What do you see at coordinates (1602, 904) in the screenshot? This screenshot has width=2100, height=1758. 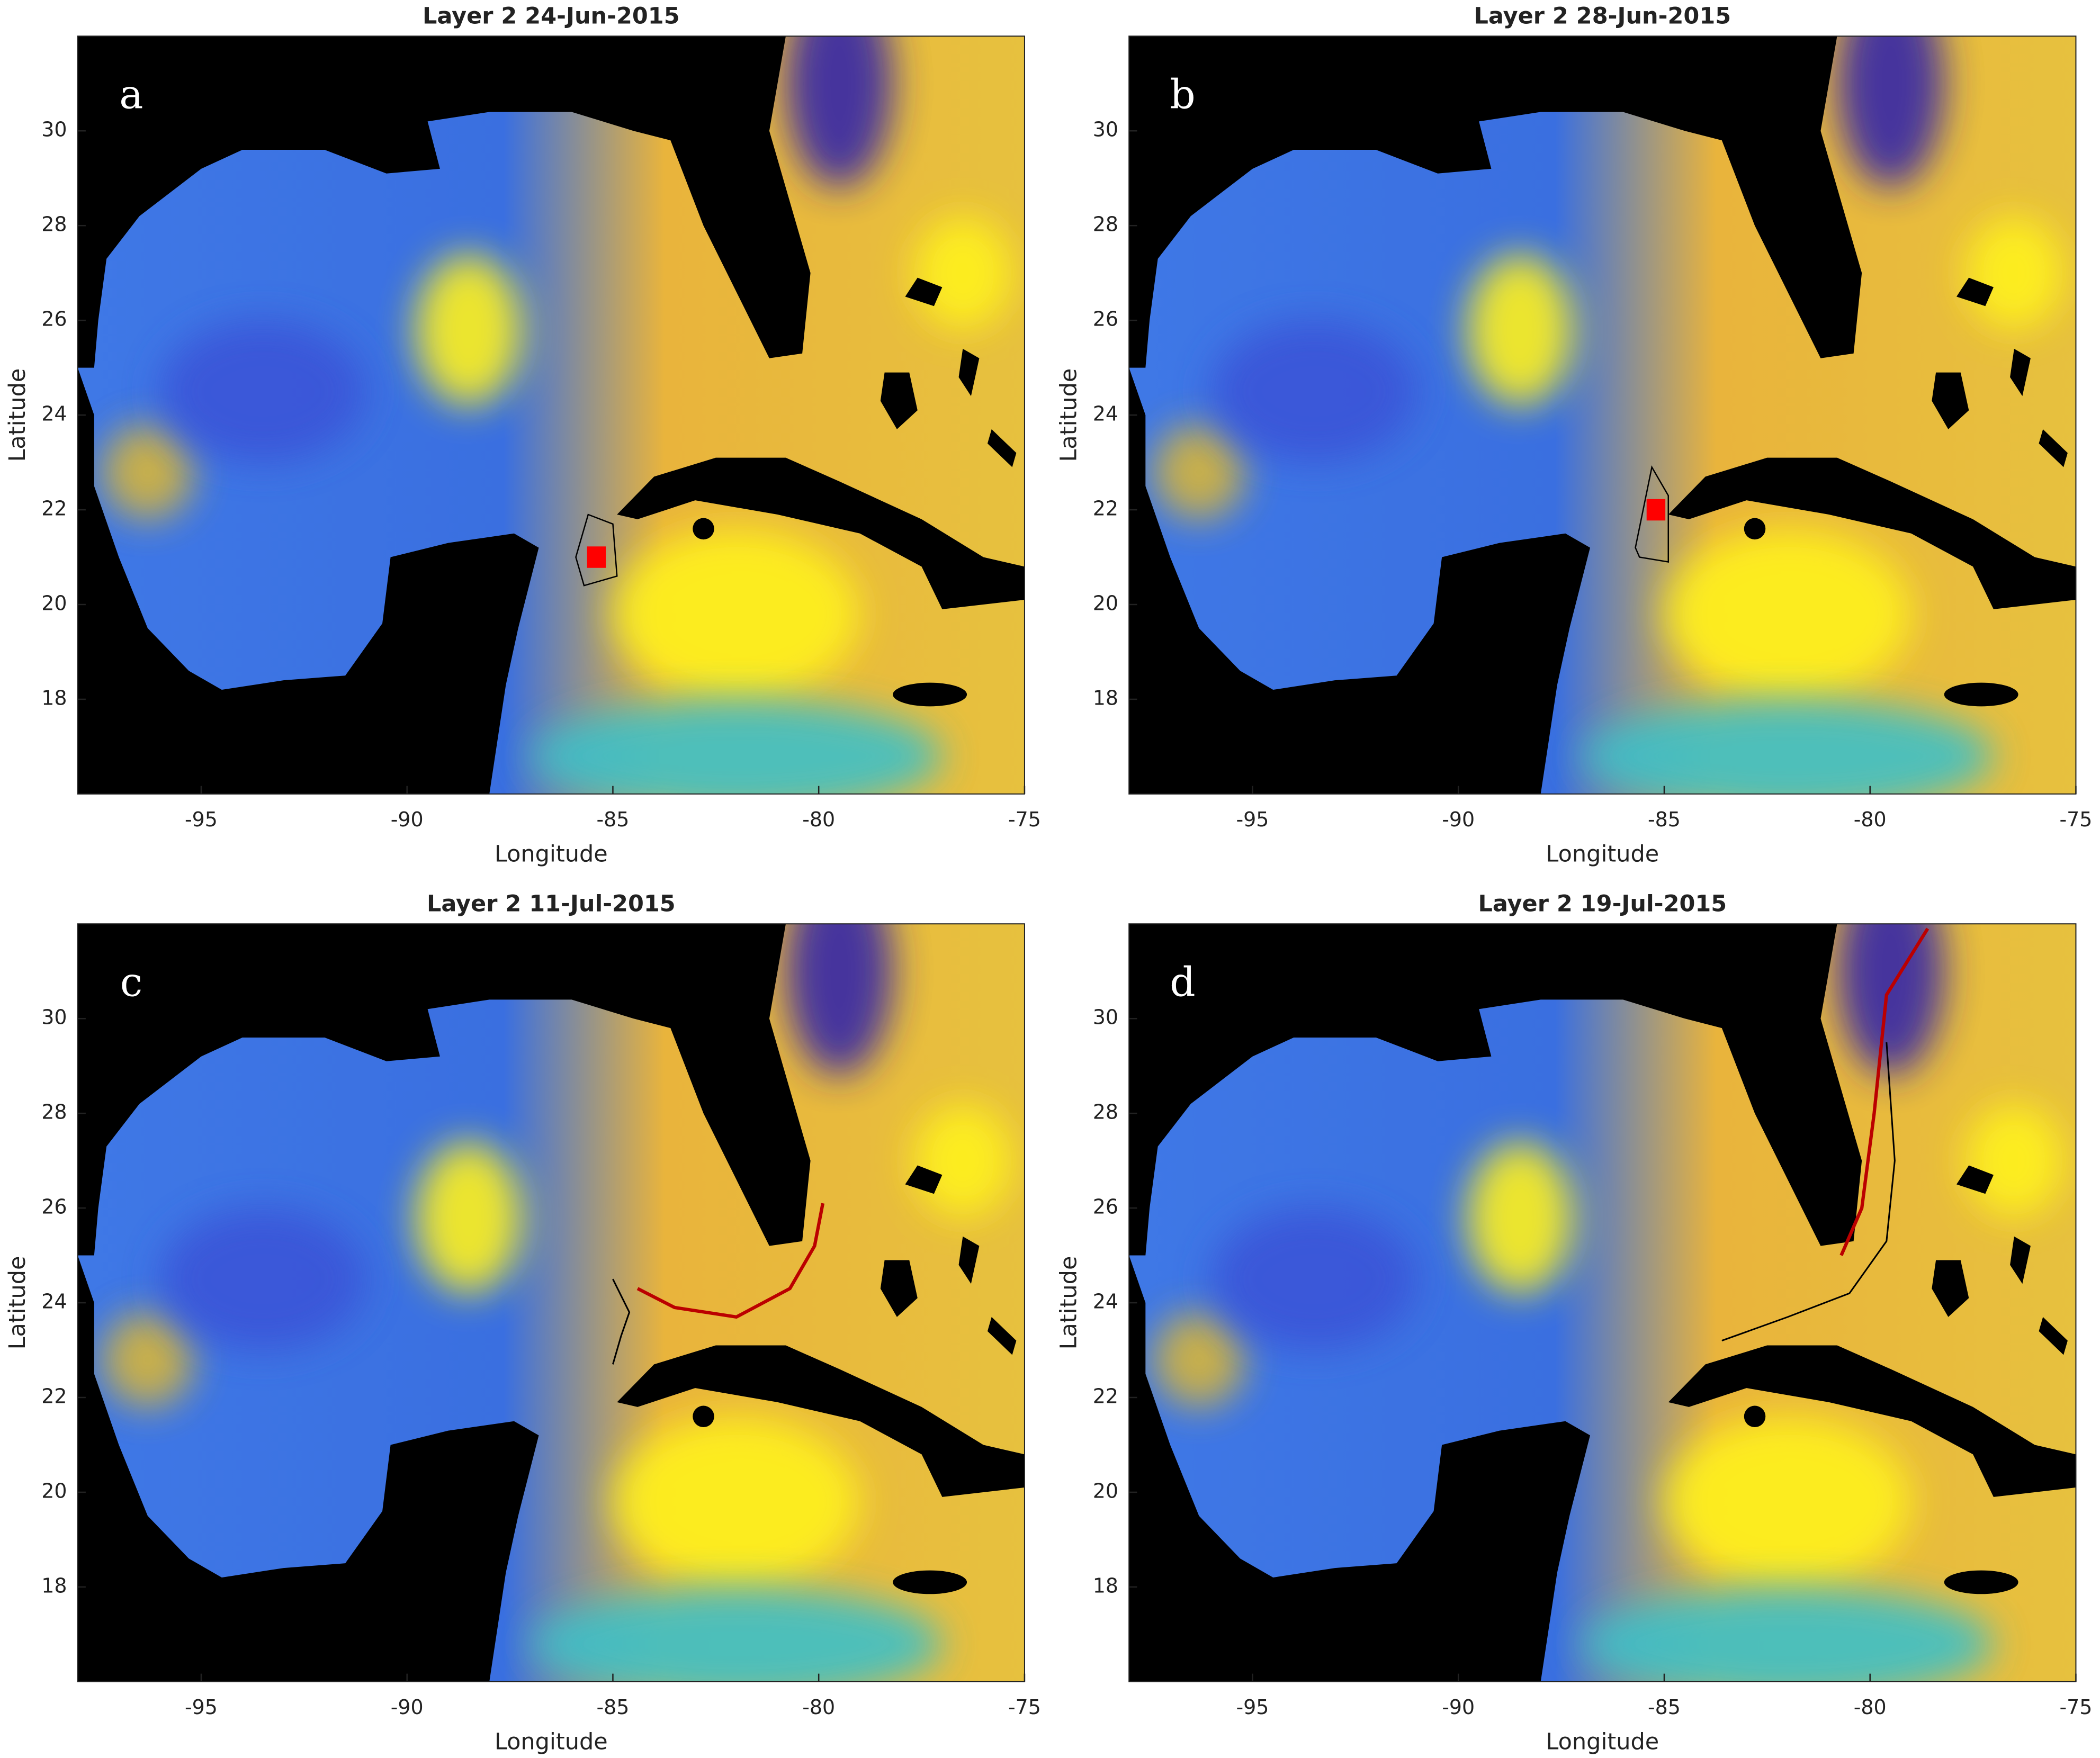 I see `panel-title: Layer 2 19-Jul-2015` at bounding box center [1602, 904].